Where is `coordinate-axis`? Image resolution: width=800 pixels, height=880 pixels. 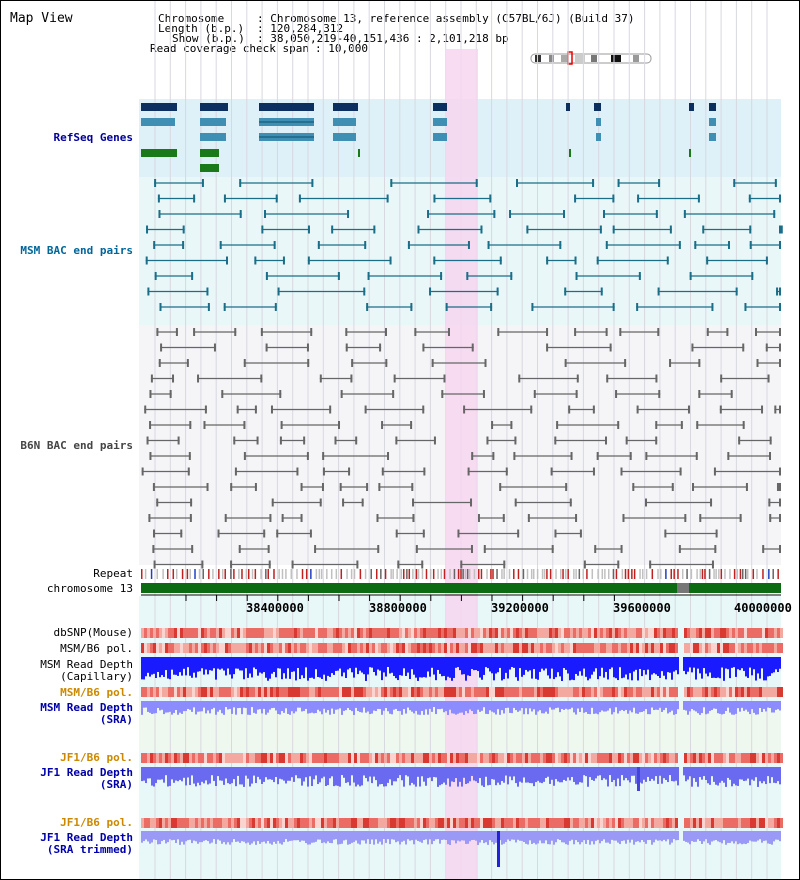
coordinate-axis is located at coordinates (461, 597).